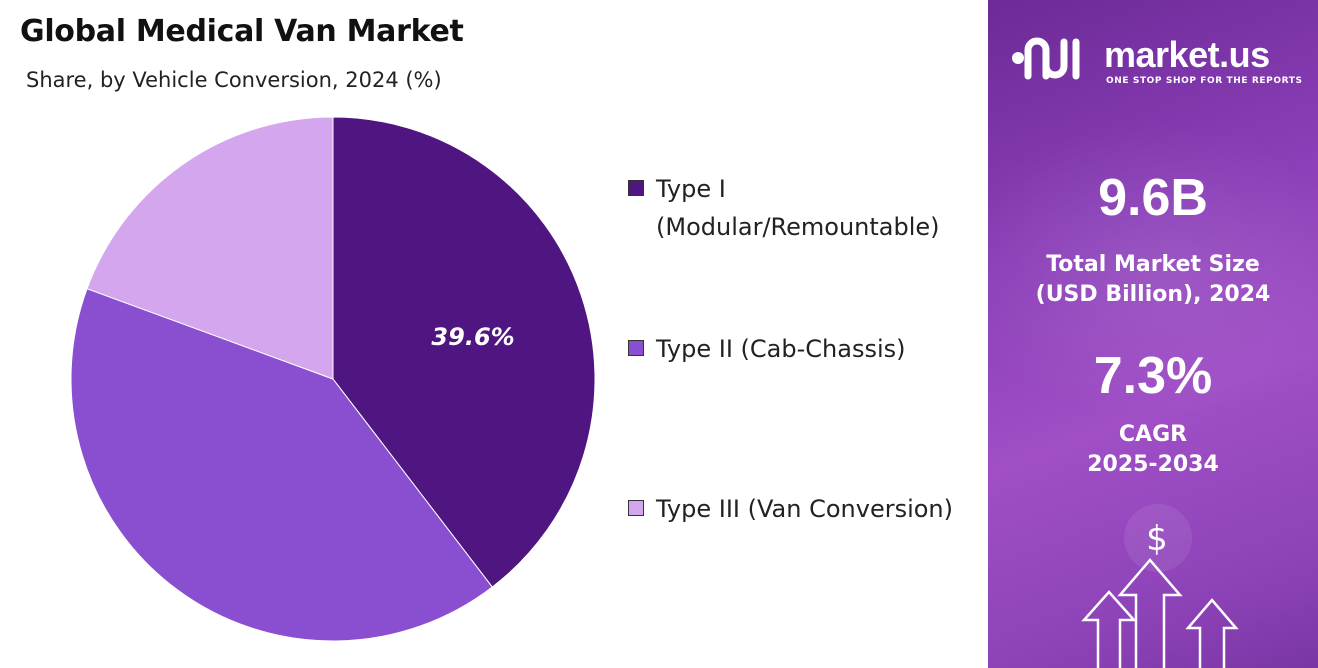 Image resolution: width=1318 pixels, height=668 pixels. What do you see at coordinates (1153, 376) in the screenshot?
I see `cagr-value: 7.3%` at bounding box center [1153, 376].